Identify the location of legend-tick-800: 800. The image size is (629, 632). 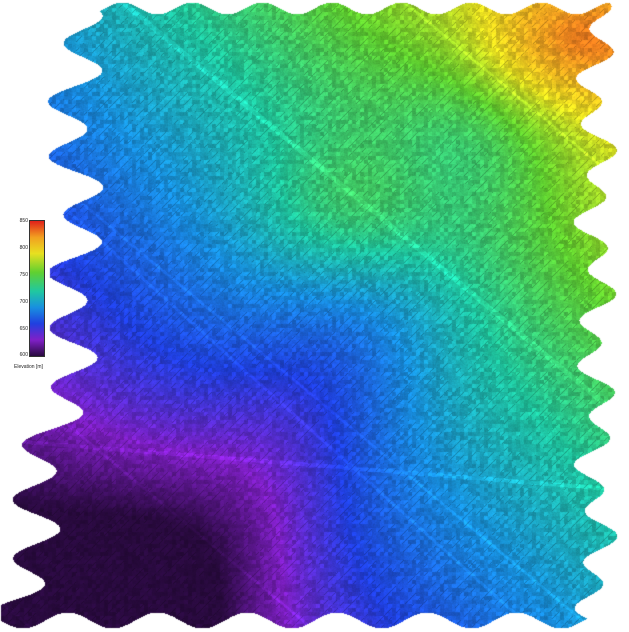
(23, 248).